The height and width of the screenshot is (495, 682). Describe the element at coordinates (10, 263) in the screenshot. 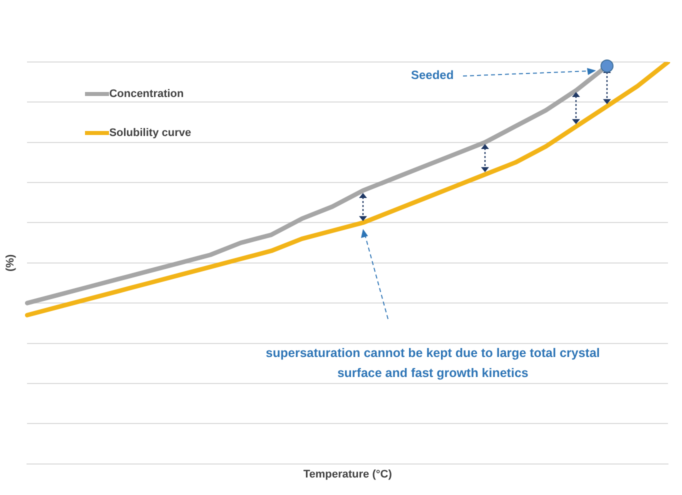

I see `y-axis-title: (%)` at that location.